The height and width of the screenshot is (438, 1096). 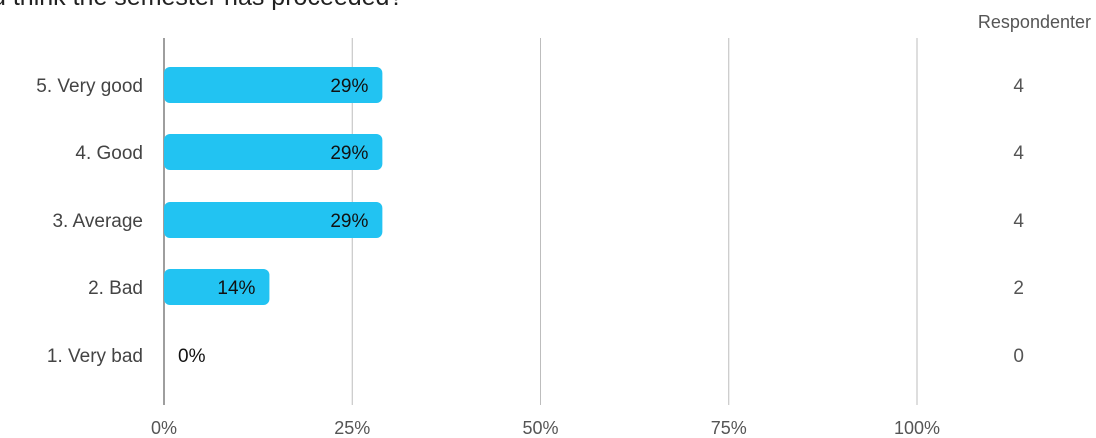 I want to click on x-tick-label: 50%, so click(x=540, y=428).